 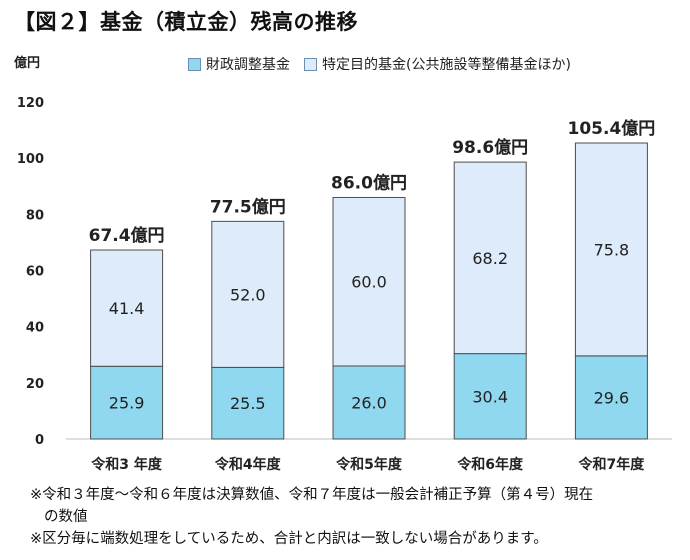 What do you see at coordinates (490, 147) in the screenshot?
I see `total-label-3: 98.6億円` at bounding box center [490, 147].